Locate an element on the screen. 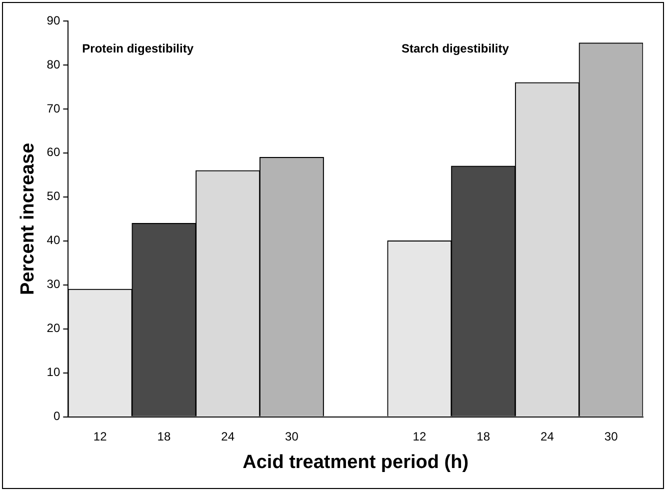  y-tick-label: 20 is located at coordinates (53, 328).